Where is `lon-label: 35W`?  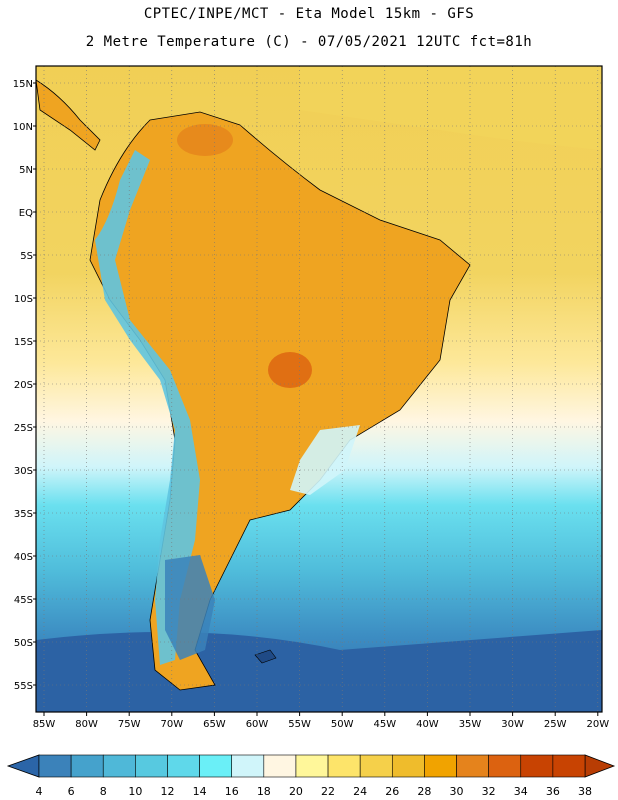
lon-label: 35W is located at coordinates (470, 724).